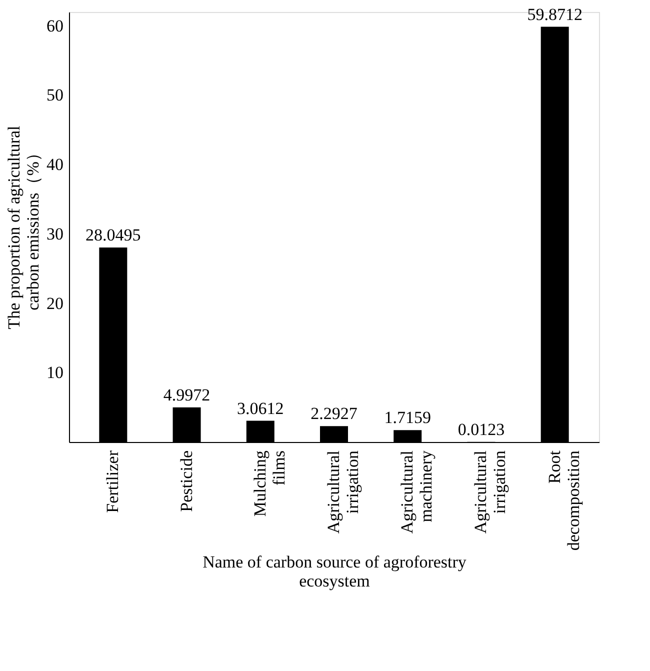 This screenshot has width=650, height=671. I want to click on data-label: 0.0123, so click(481, 429).